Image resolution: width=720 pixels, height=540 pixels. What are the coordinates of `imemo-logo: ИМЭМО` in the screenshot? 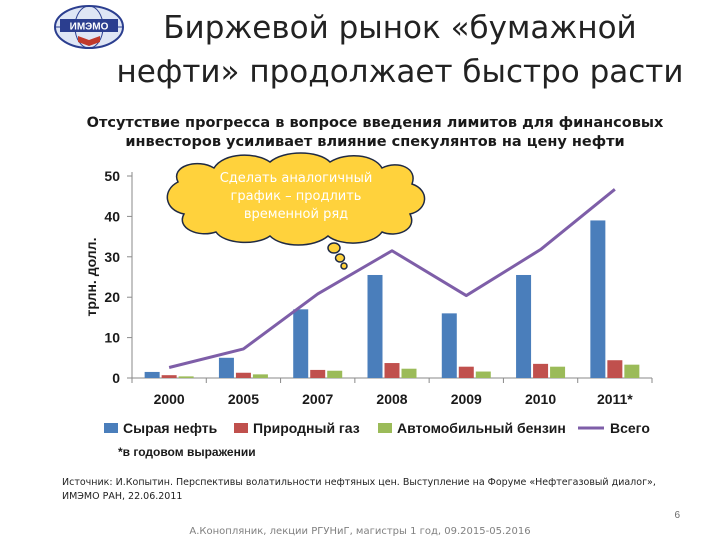 It's located at (89, 27).